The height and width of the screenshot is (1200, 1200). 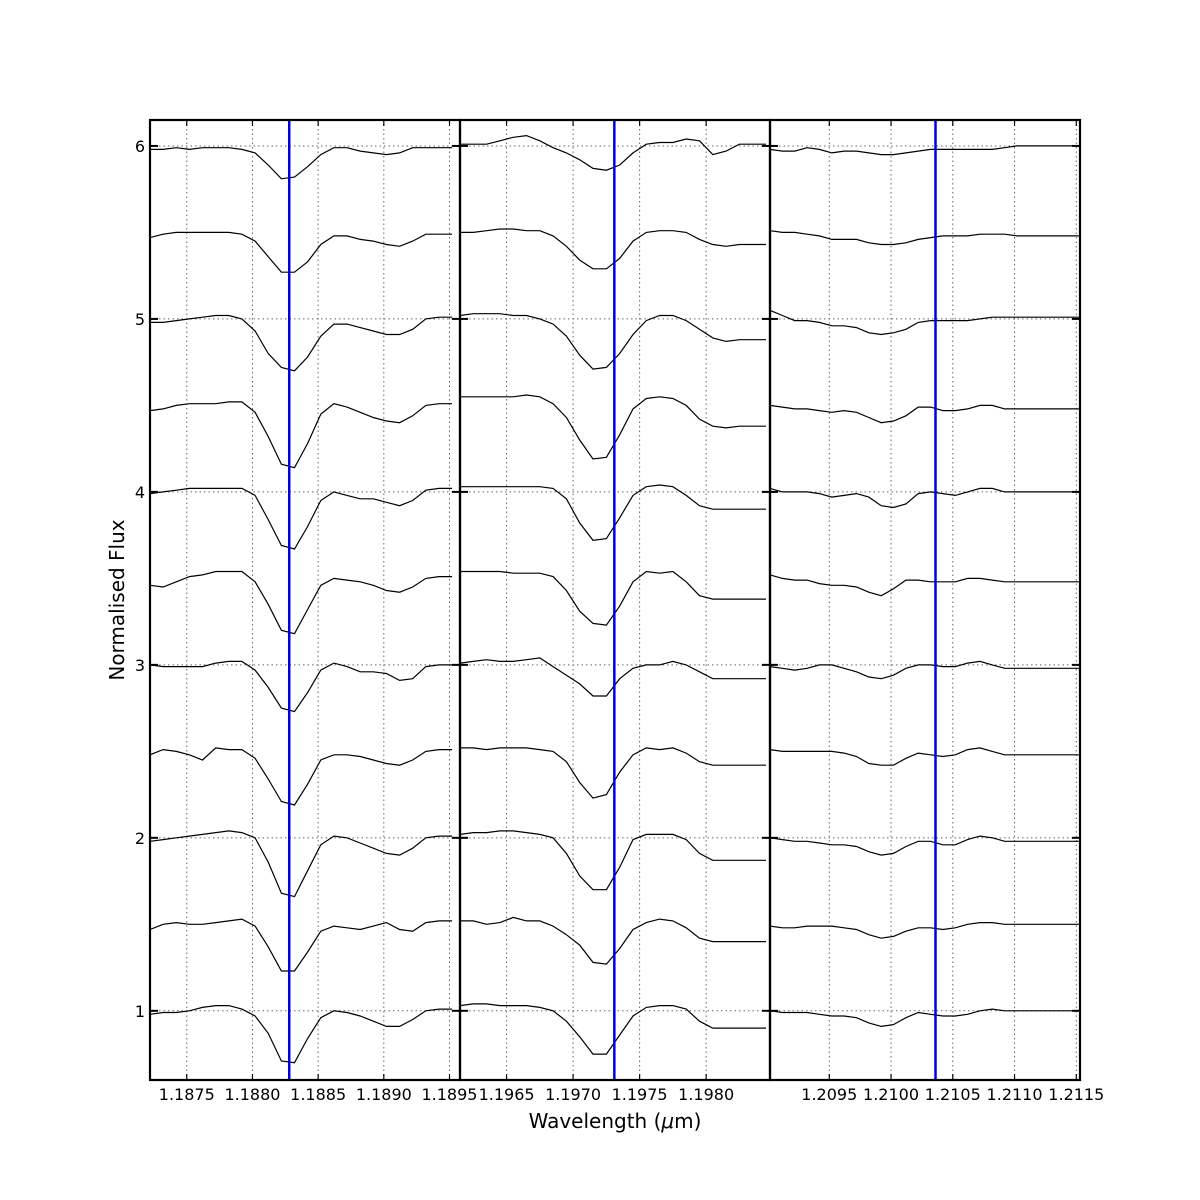 What do you see at coordinates (640, 1094) in the screenshot?
I see `x-tick-label: 1.1975` at bounding box center [640, 1094].